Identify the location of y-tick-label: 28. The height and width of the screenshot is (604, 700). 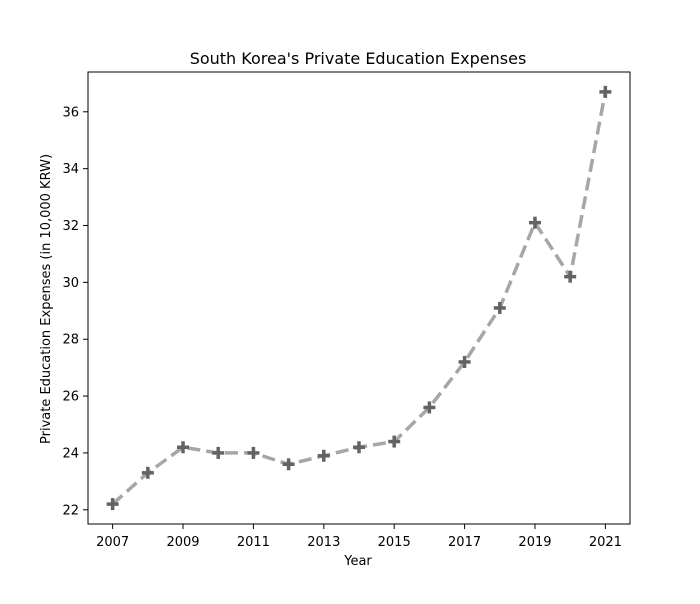
(70, 340).